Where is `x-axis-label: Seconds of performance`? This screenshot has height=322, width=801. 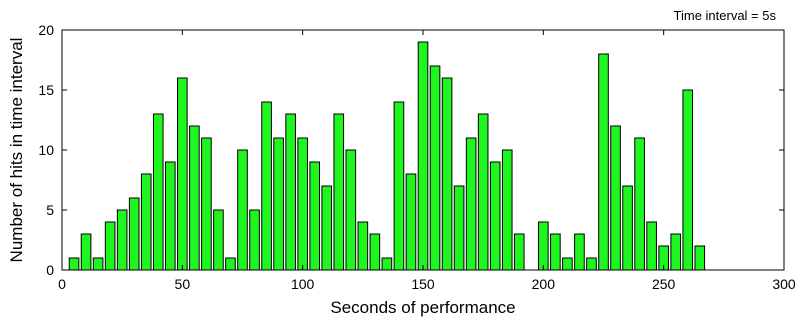 x-axis-label: Seconds of performance is located at coordinates (422, 307).